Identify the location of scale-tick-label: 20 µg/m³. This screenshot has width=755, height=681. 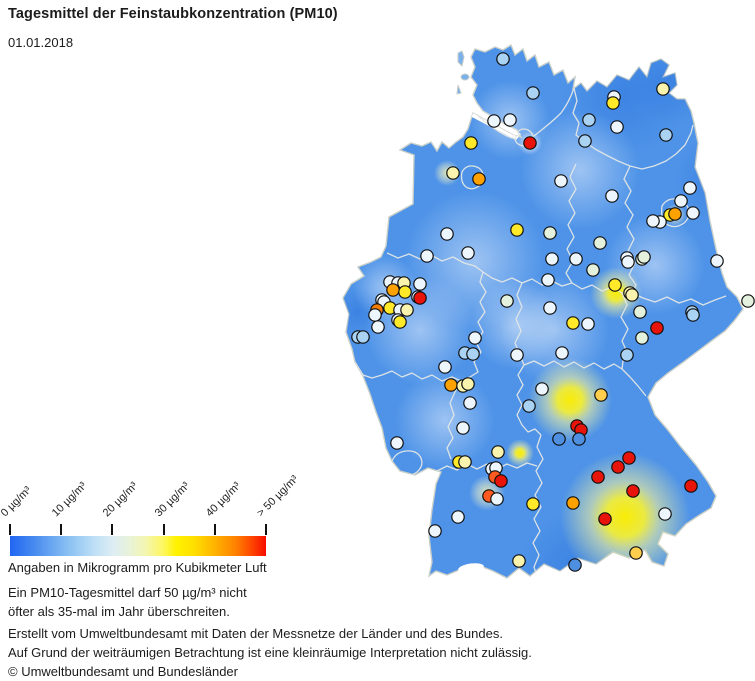
(121, 499).